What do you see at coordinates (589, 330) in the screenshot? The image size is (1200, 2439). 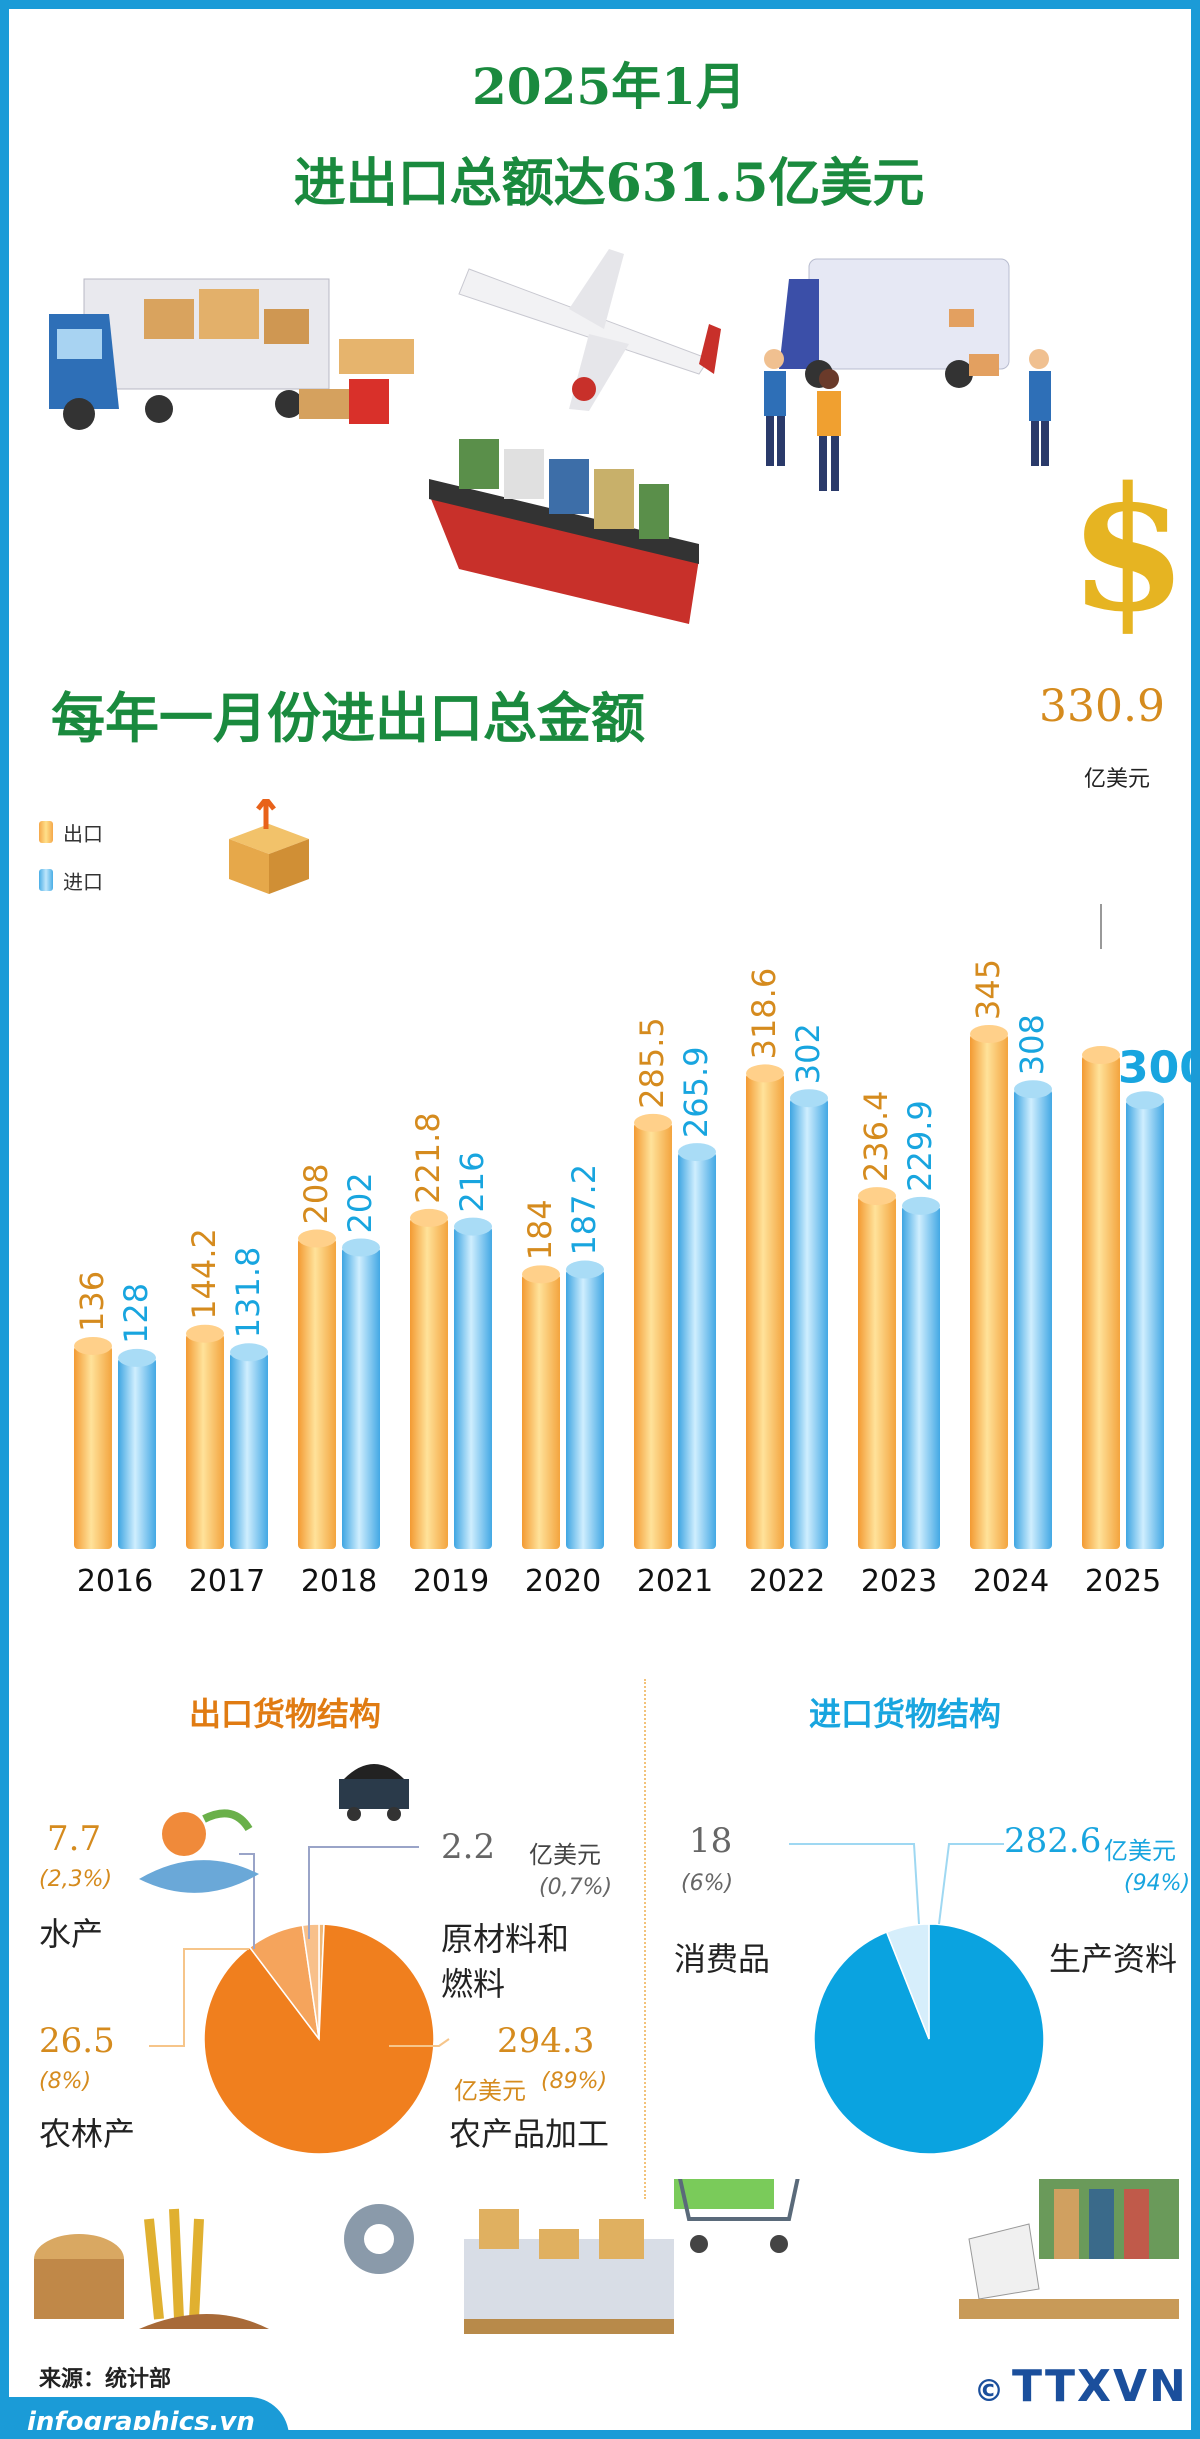 I see `airplane-icon` at bounding box center [589, 330].